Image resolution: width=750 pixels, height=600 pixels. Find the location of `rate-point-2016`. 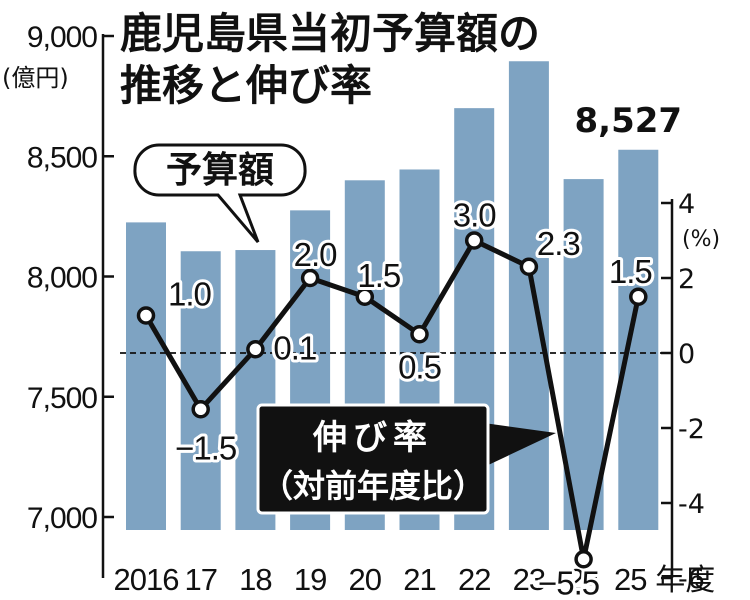

rate-point-2016 is located at coordinates (146, 315).